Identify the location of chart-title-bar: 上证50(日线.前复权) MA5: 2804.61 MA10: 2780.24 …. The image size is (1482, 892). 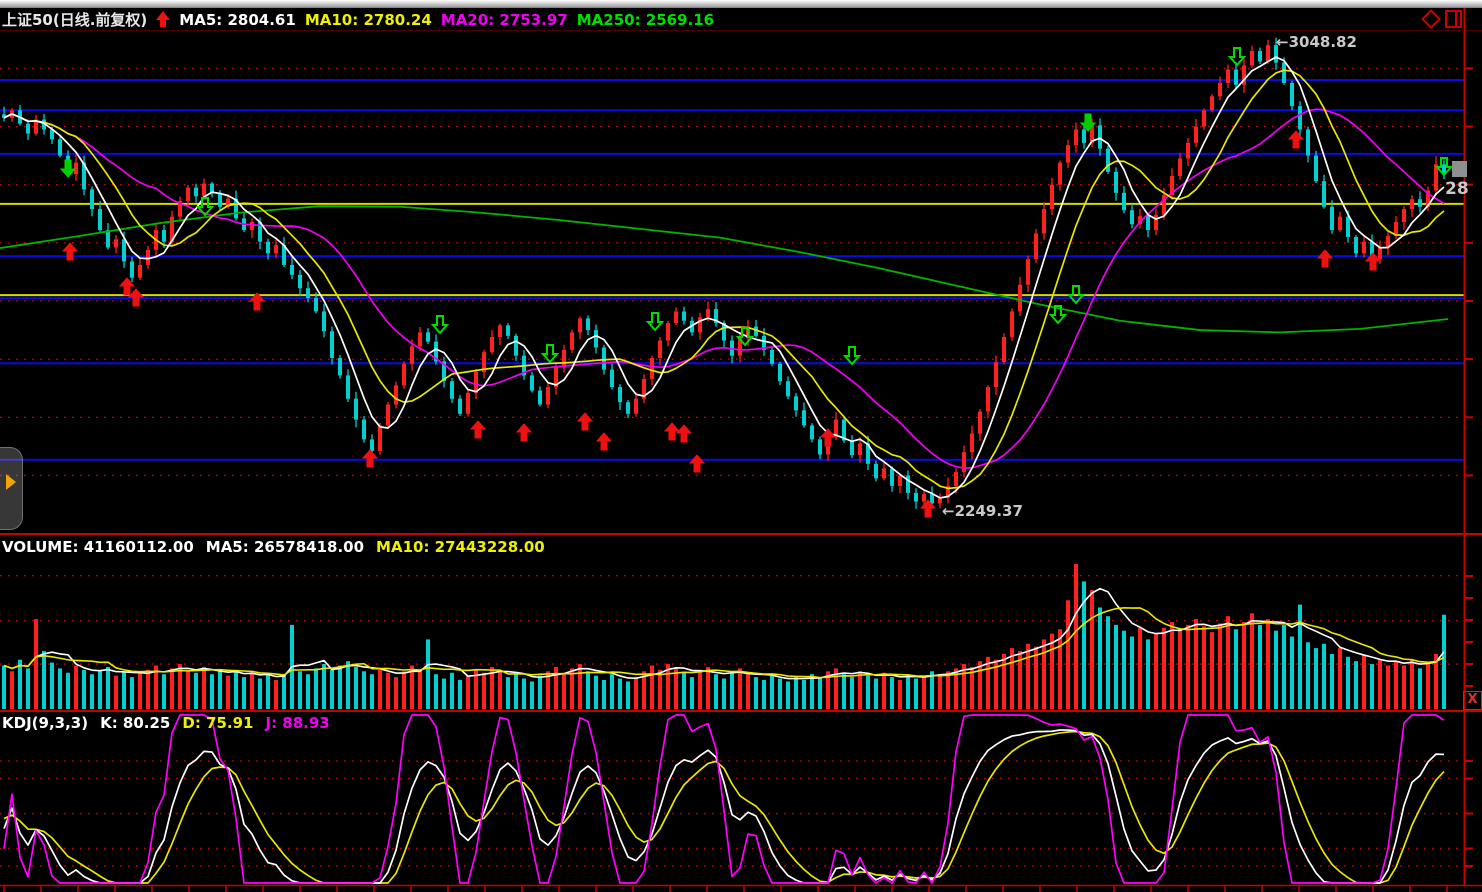
(358, 19).